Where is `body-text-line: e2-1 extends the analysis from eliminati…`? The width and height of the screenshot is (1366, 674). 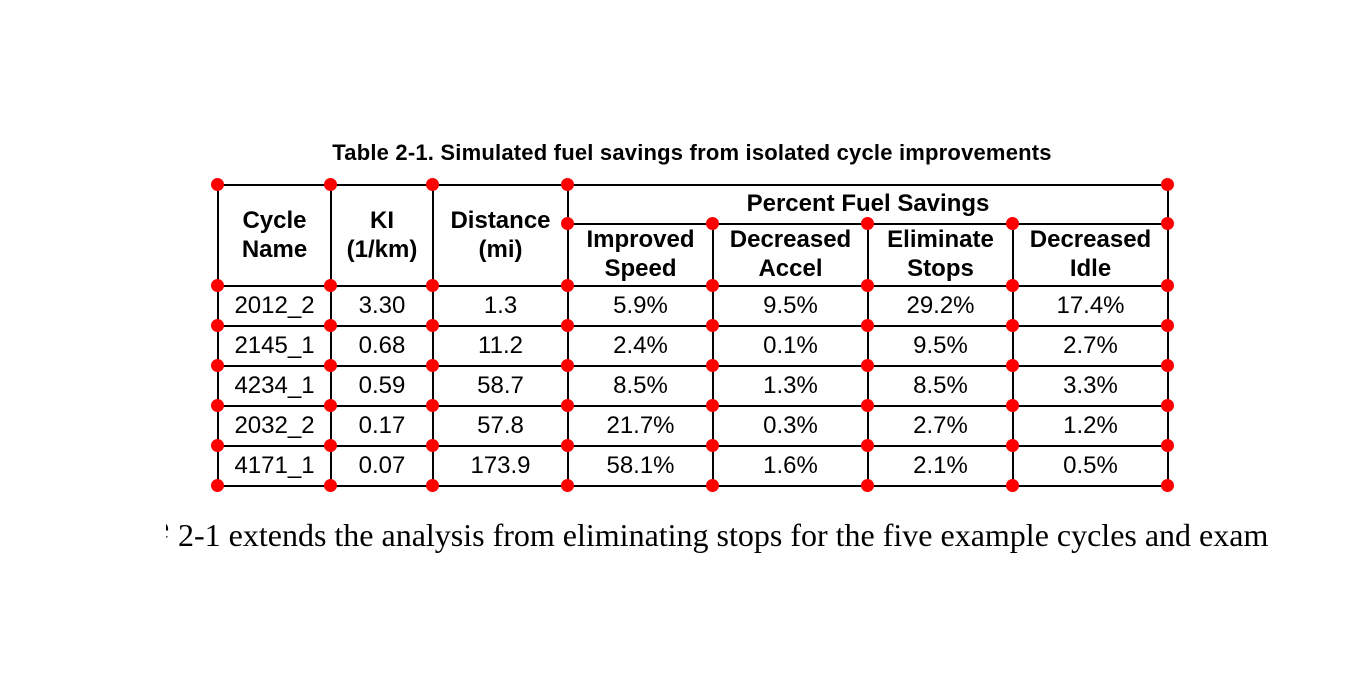
body-text-line: e2-1 extends the analysis from eliminati… is located at coordinates (717, 531).